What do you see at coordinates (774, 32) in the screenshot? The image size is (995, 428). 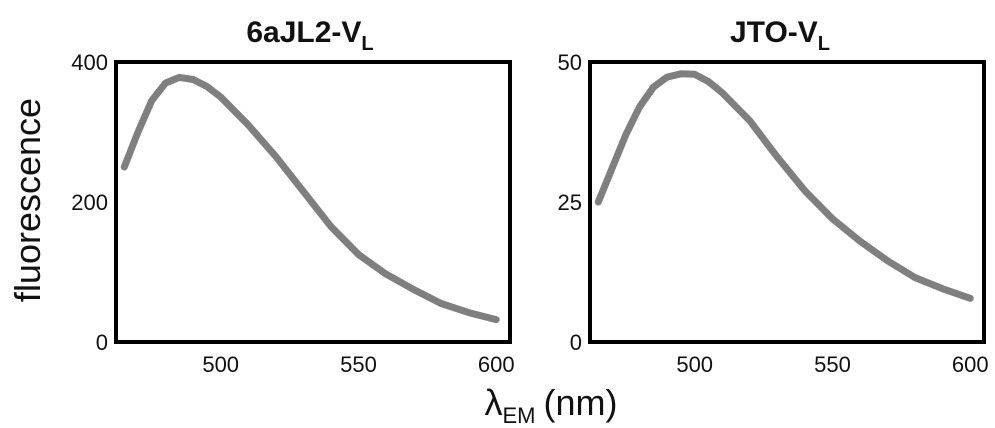 I see `chart-title-main: JTO-V` at bounding box center [774, 32].